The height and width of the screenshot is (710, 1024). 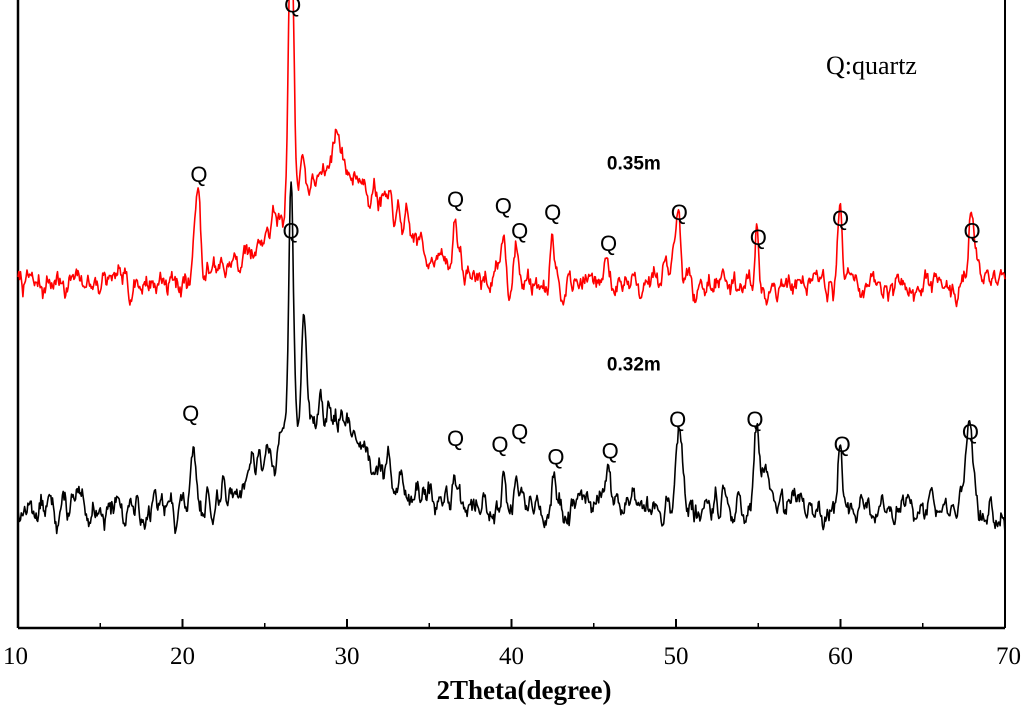 What do you see at coordinates (676, 656) in the screenshot?
I see `x-tick-label: 50` at bounding box center [676, 656].